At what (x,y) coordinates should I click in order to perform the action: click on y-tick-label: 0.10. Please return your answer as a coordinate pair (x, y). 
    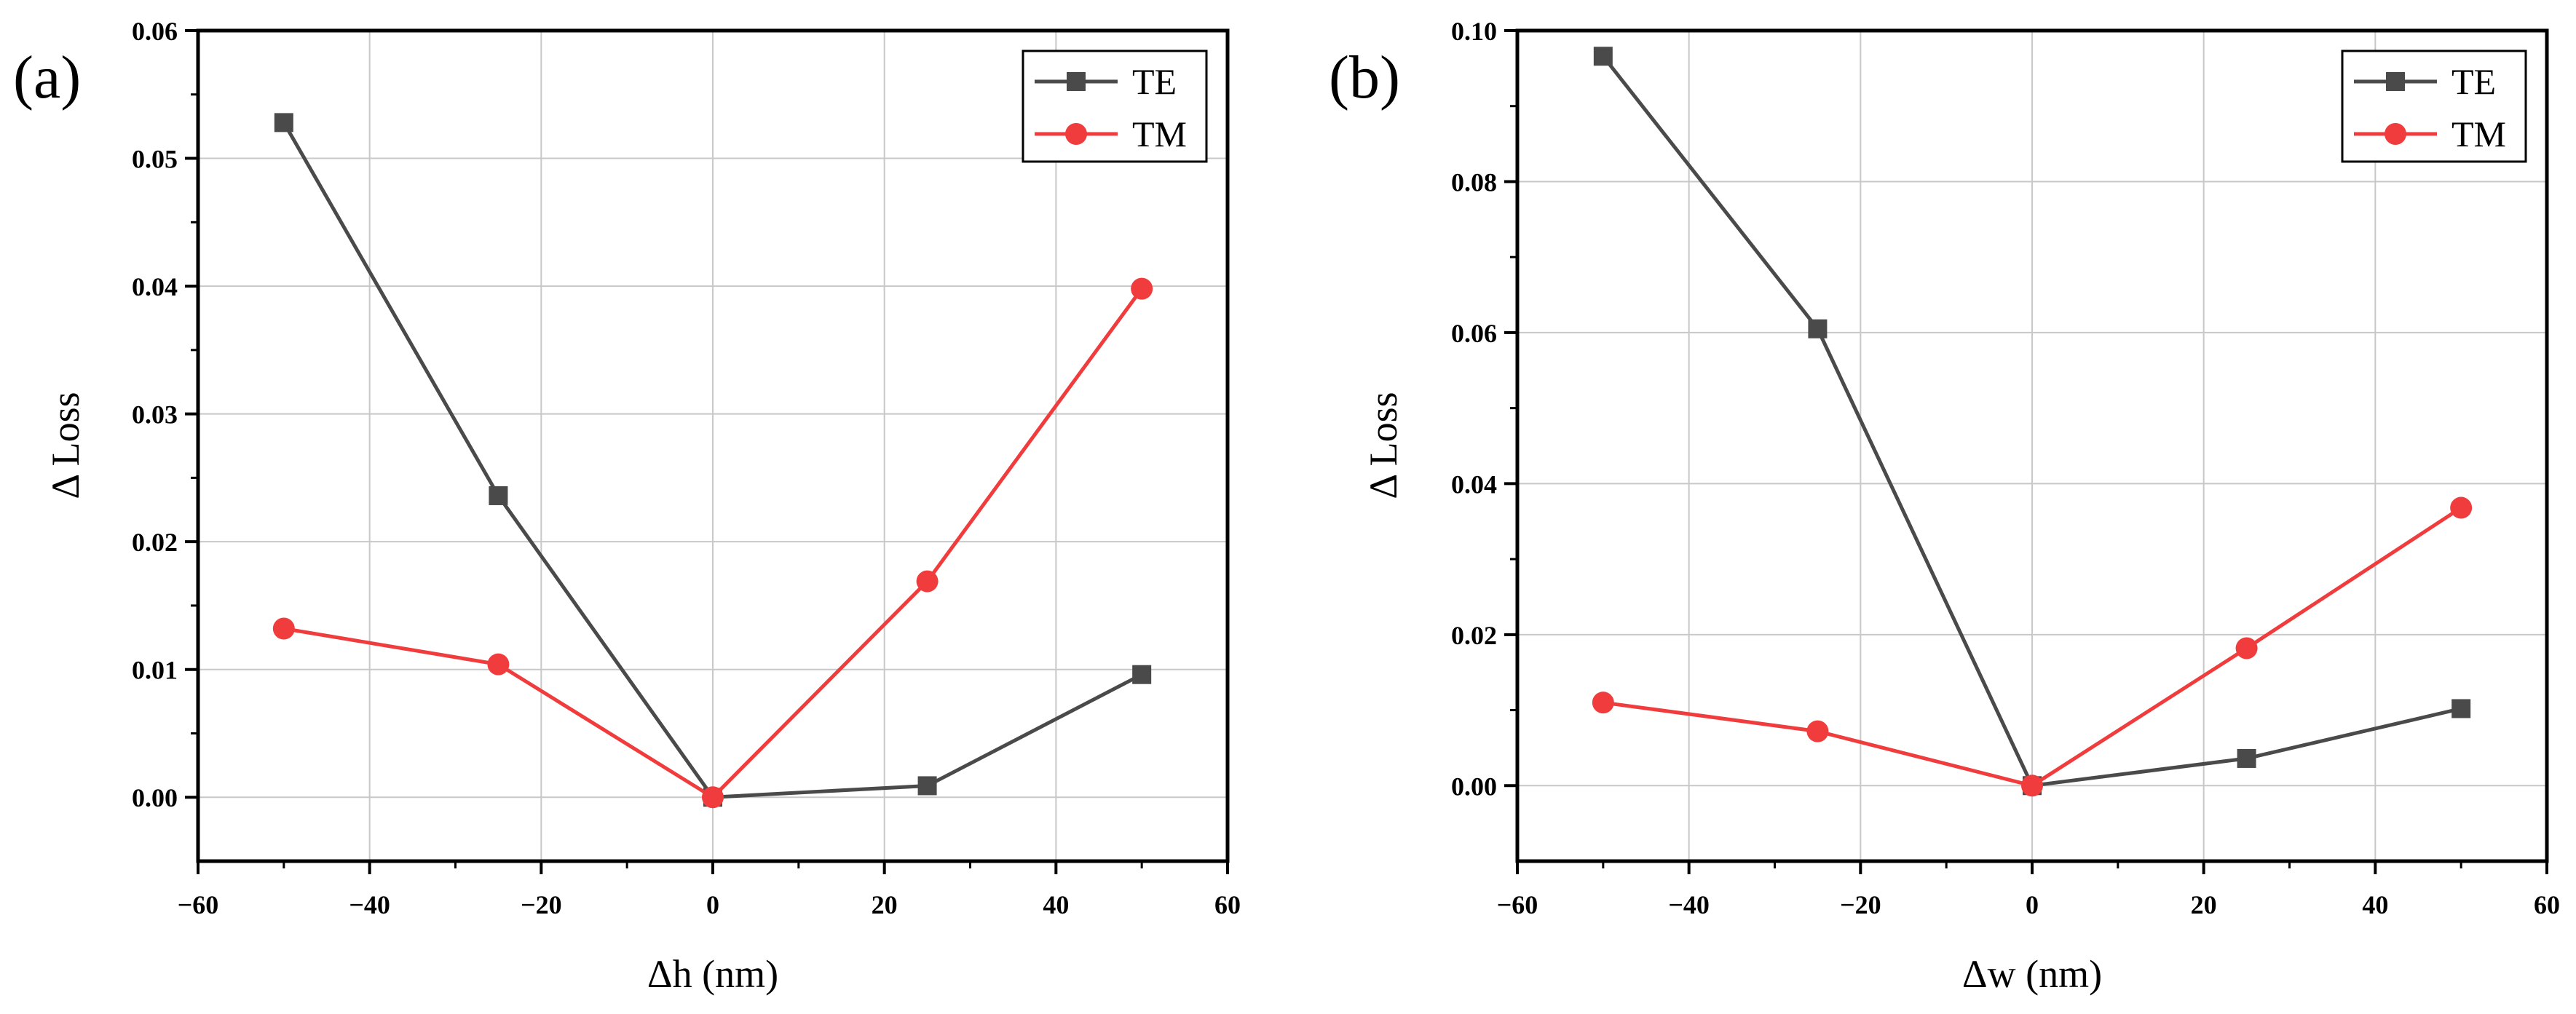
    Looking at the image, I should click on (1474, 31).